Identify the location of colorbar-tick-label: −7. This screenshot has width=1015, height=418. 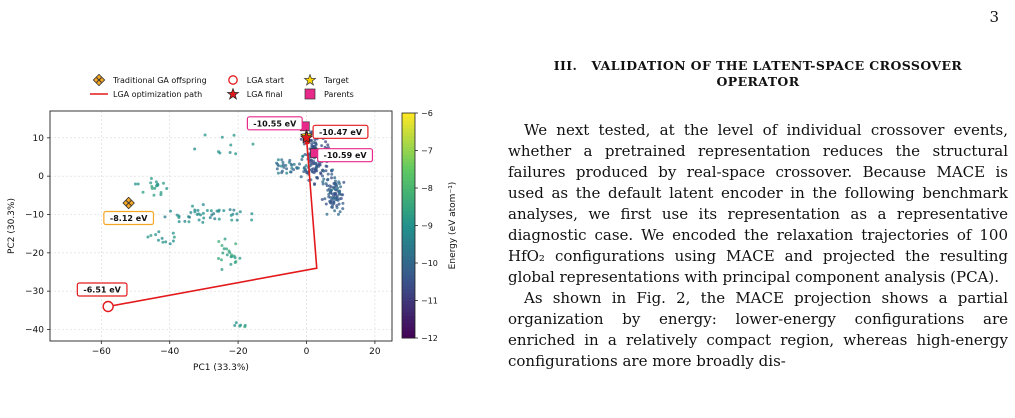
(427, 151).